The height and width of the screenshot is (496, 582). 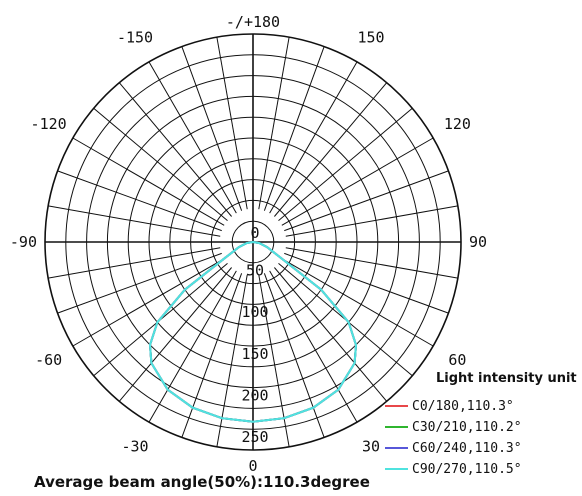 What do you see at coordinates (254, 354) in the screenshot?
I see `radial-tick-label: 150` at bounding box center [254, 354].